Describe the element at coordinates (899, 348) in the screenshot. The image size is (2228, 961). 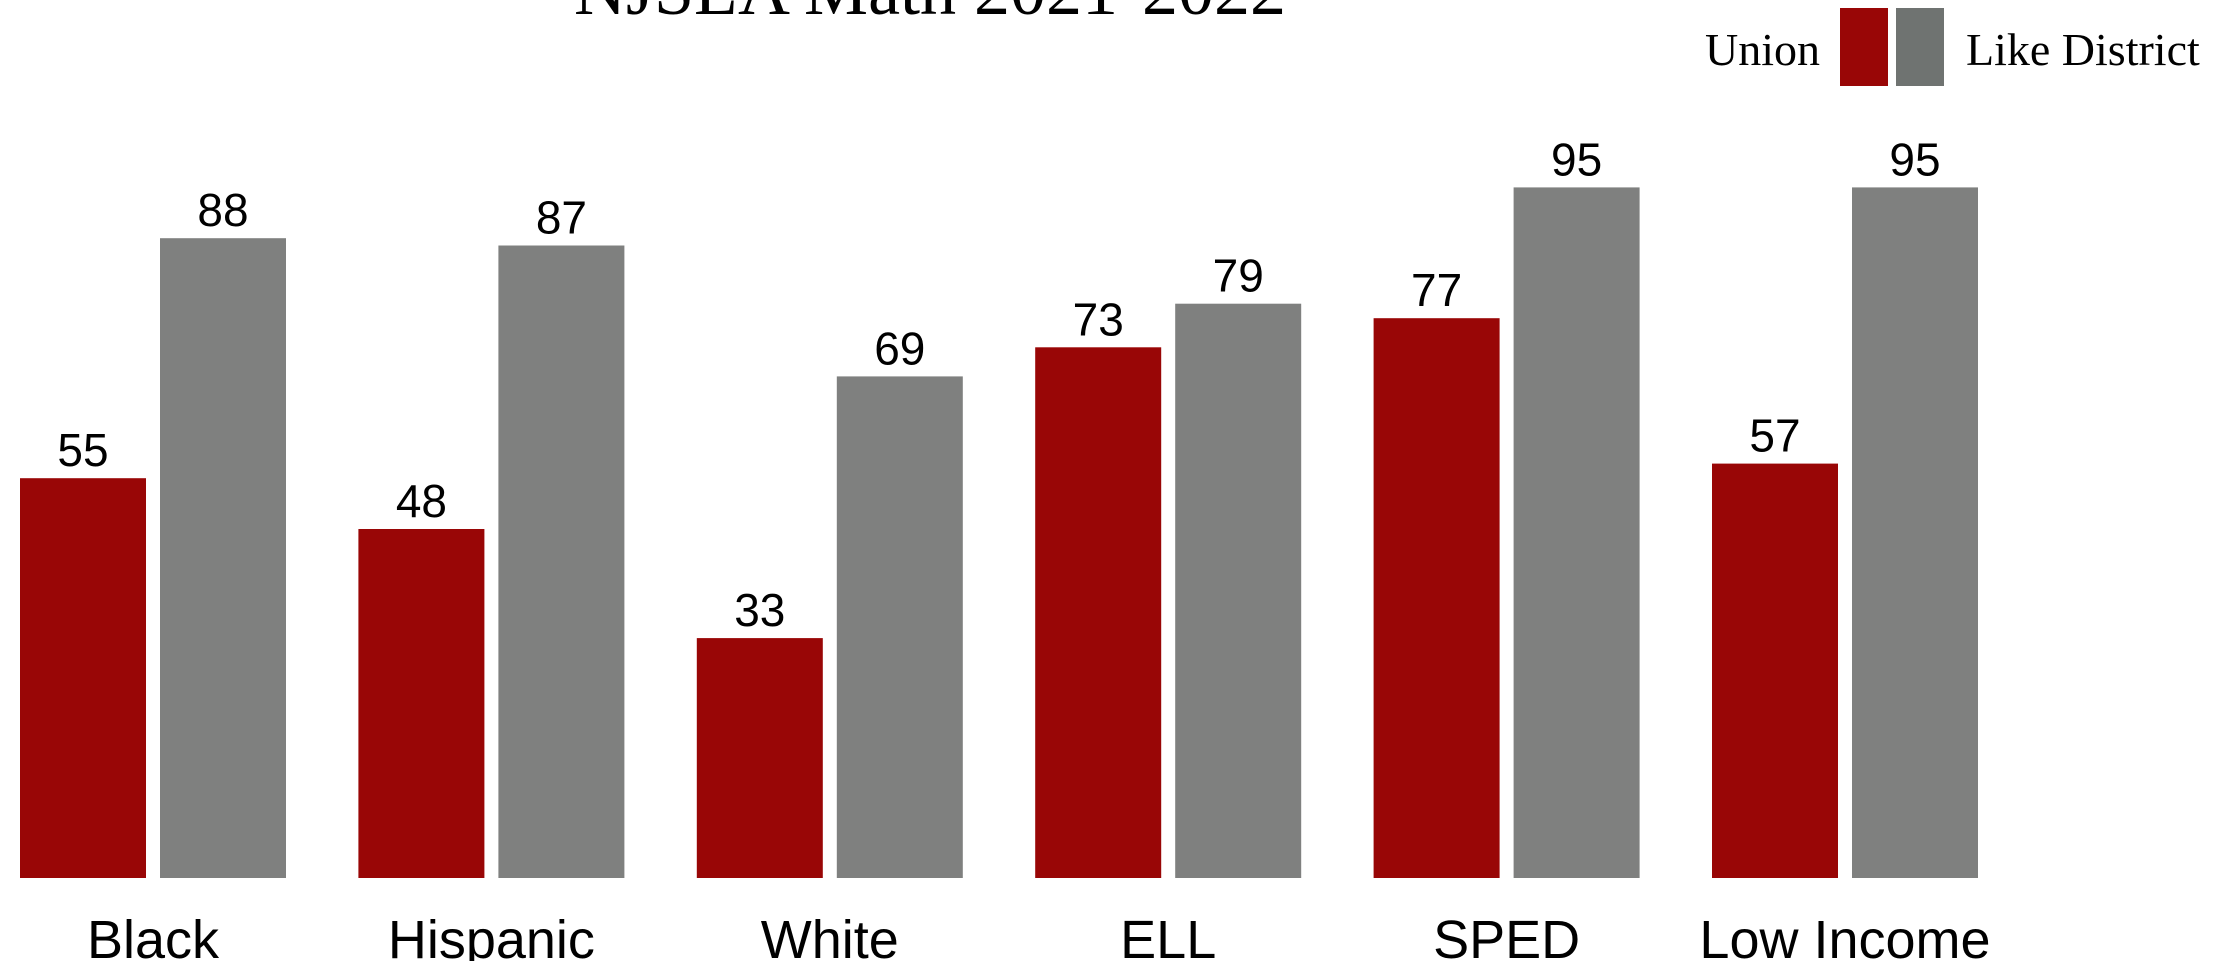
I see `value-label-like-district-white: 69` at that location.